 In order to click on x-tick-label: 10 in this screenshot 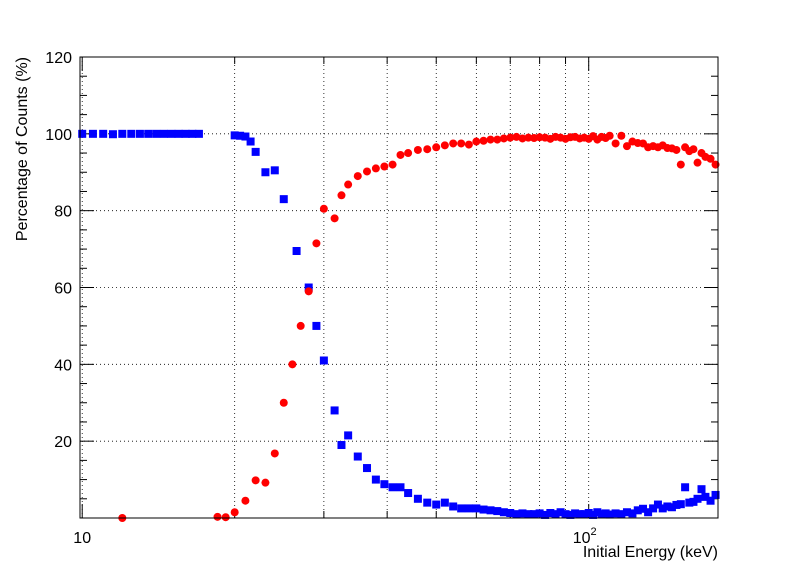, I will do `click(82, 538)`.